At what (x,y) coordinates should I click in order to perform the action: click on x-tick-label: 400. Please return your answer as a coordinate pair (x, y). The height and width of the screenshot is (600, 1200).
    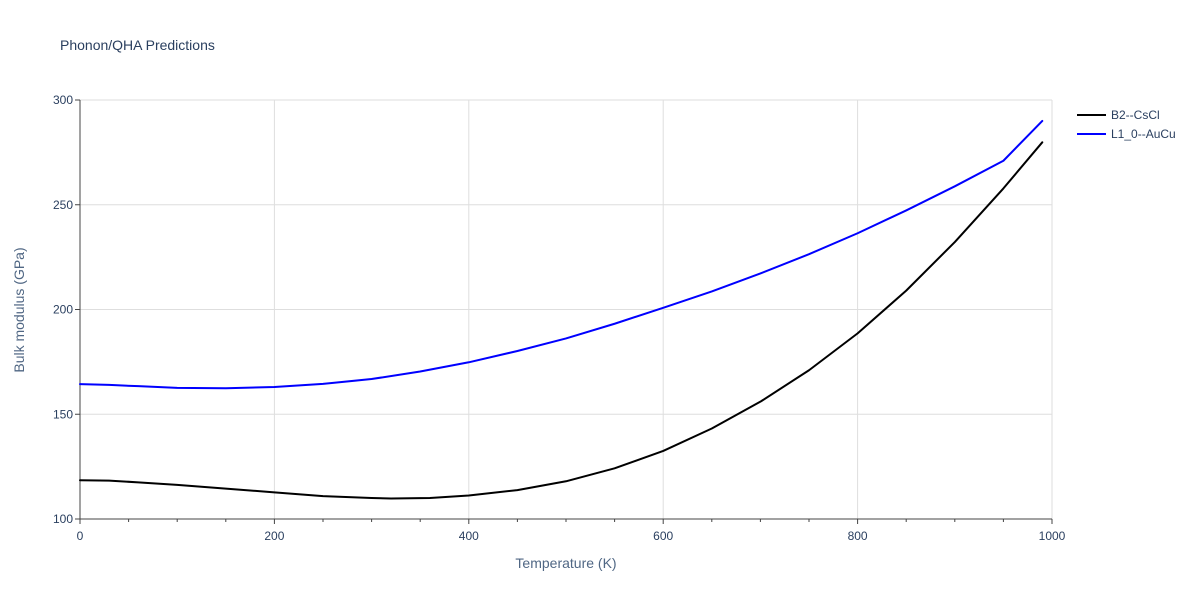
    Looking at the image, I should click on (469, 536).